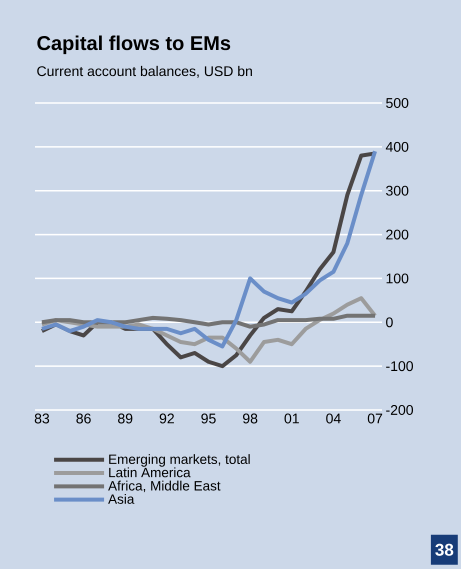 The image size is (461, 569). Describe the element at coordinates (144, 72) in the screenshot. I see `chart-subtitle: Current account balances, USD bn` at that location.